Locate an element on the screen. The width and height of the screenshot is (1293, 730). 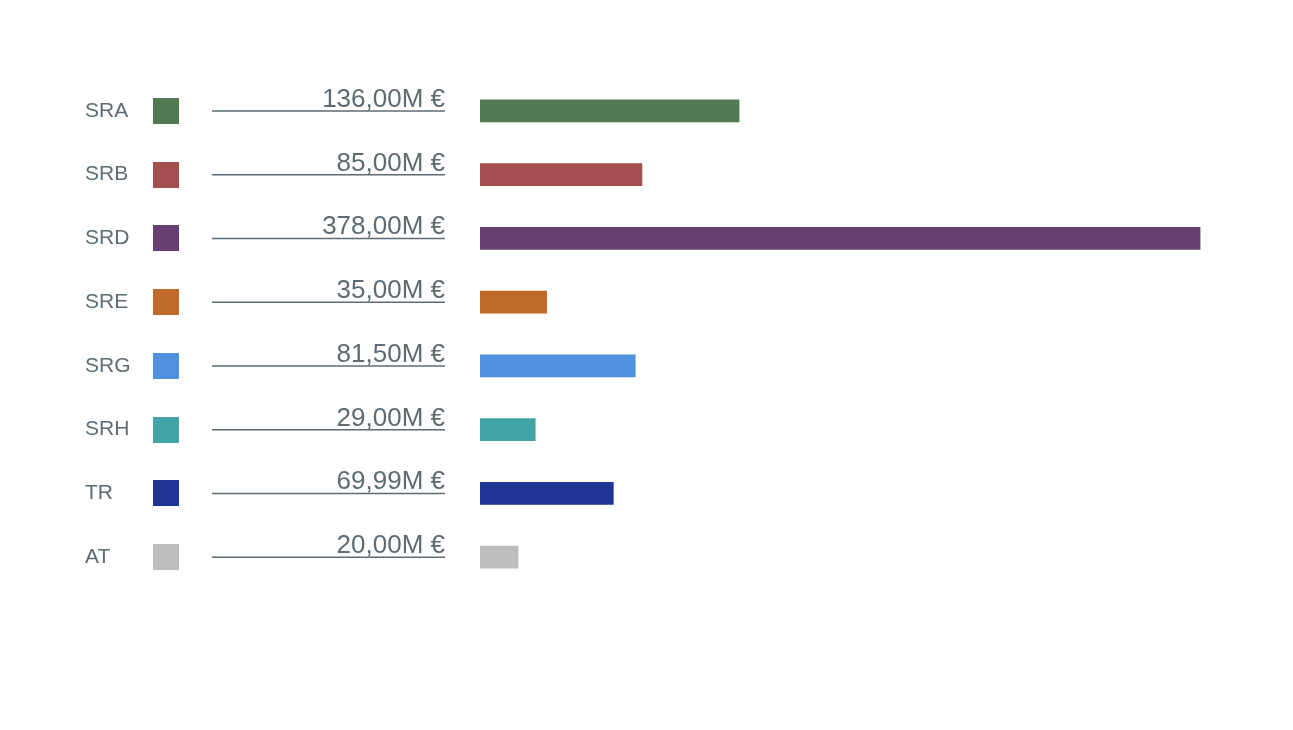
data-label: 20,00M € is located at coordinates (391, 544).